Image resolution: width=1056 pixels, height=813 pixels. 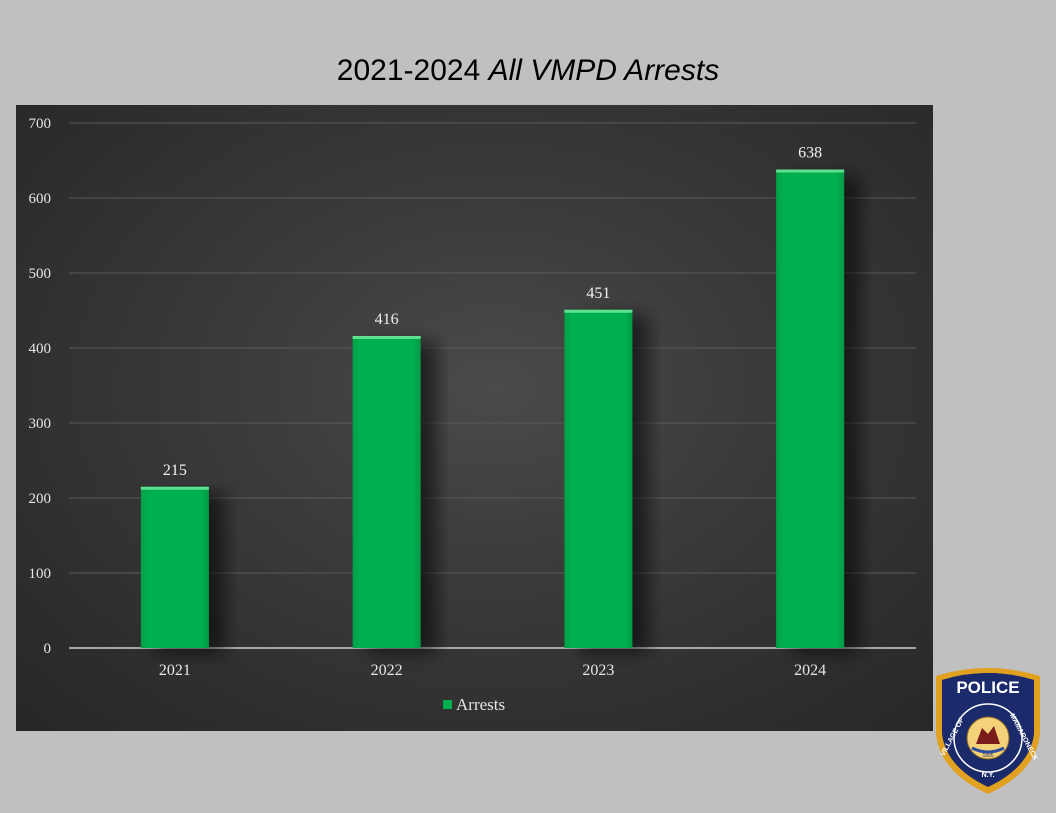 I want to click on data-label-2024: 638, so click(x=810, y=153).